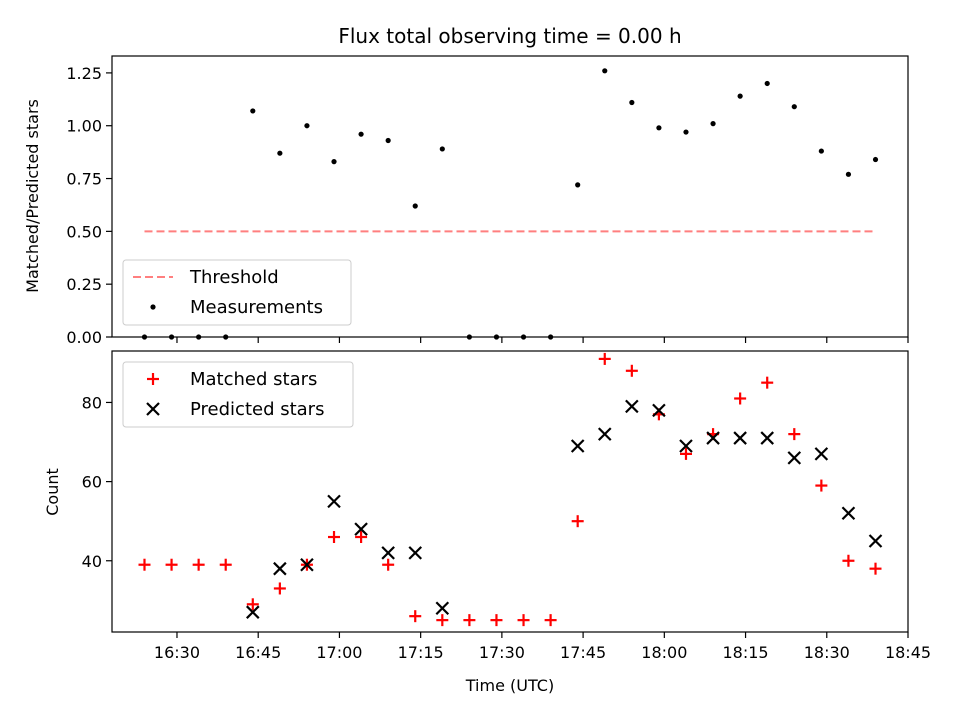 Image resolution: width=960 pixels, height=720 pixels. Describe the element at coordinates (153, 409) in the screenshot. I see `legend-predicted-swatch` at that location.